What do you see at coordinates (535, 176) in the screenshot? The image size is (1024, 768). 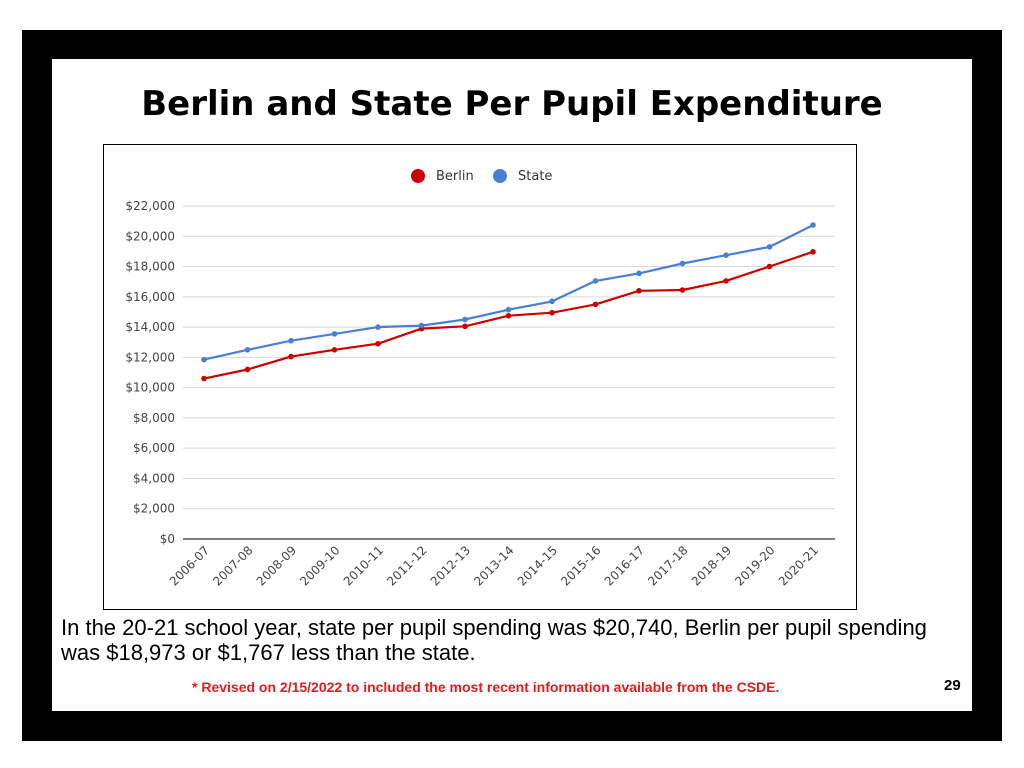 I see `legend-label-state: State` at bounding box center [535, 176].